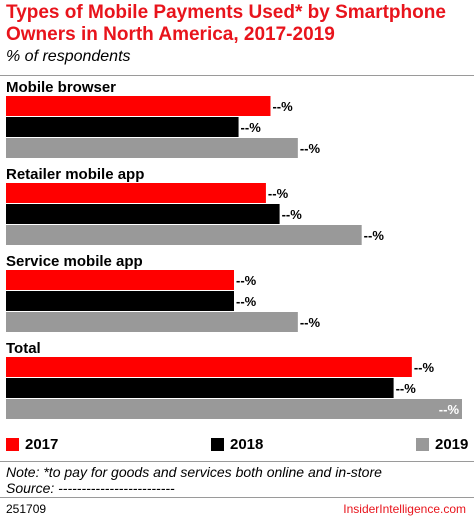 The image size is (474, 521). Describe the element at coordinates (75, 174) in the screenshot. I see `category-label: Retailer mobile app` at that location.